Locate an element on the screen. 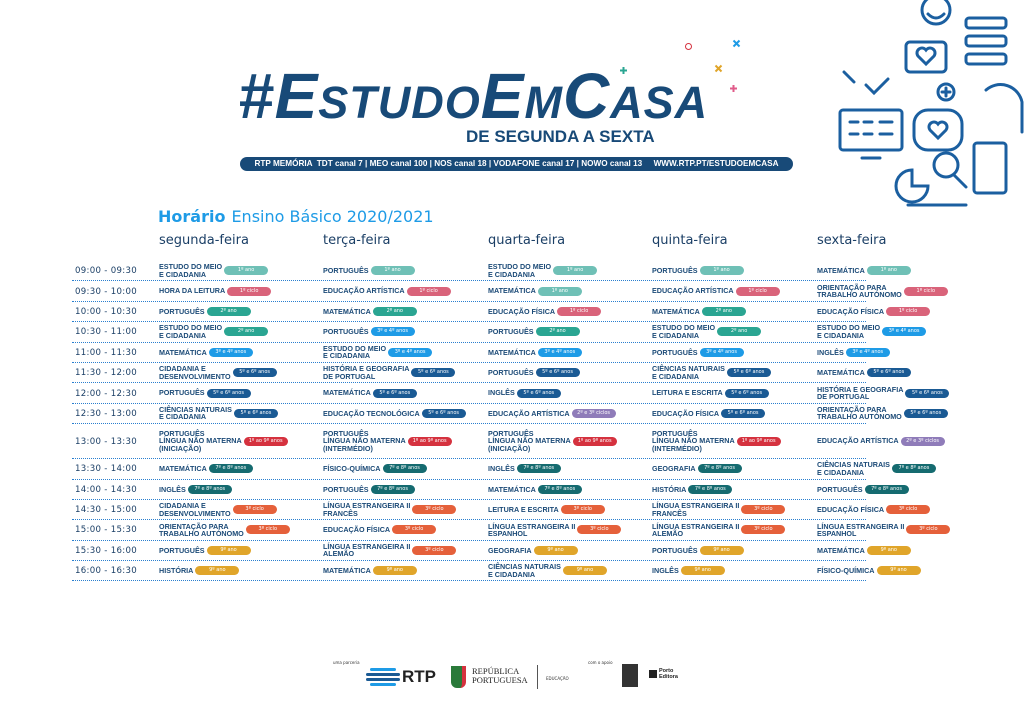 The height and width of the screenshot is (724, 1024). day-header-friday: sexta-feira is located at coordinates (852, 240).